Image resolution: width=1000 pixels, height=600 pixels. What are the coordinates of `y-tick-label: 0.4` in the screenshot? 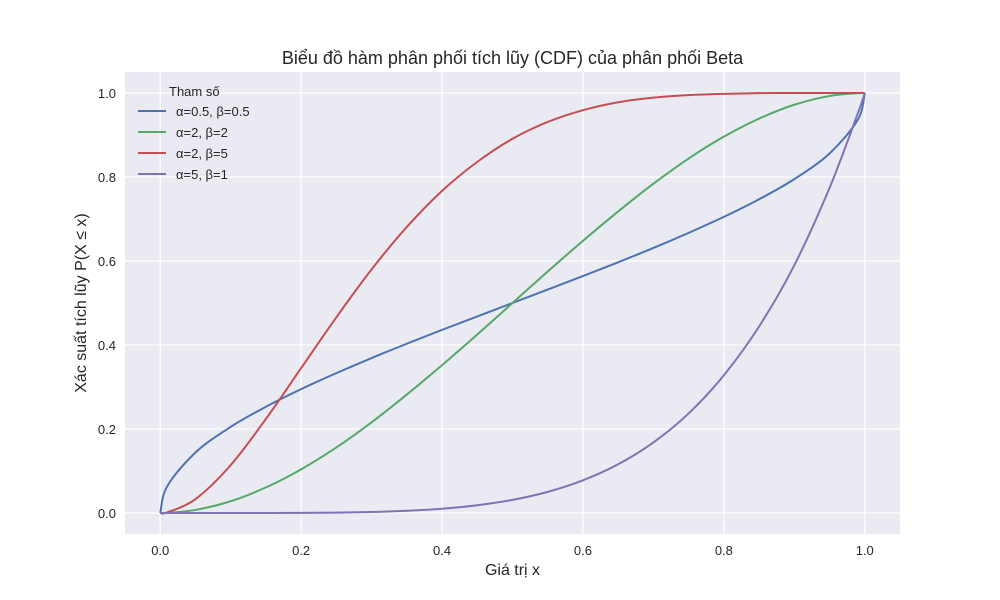 It's located at (107, 345).